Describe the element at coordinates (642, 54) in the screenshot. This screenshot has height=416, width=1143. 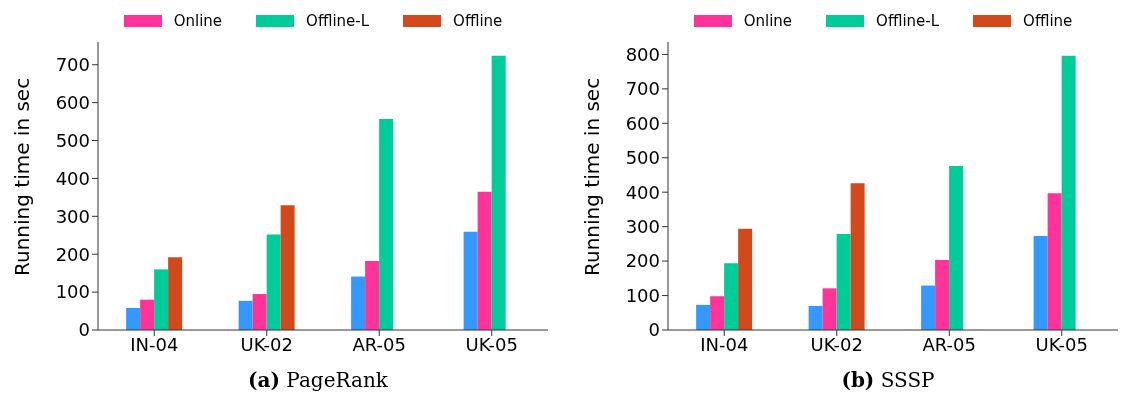
I see `y-tick-label: 800` at that location.